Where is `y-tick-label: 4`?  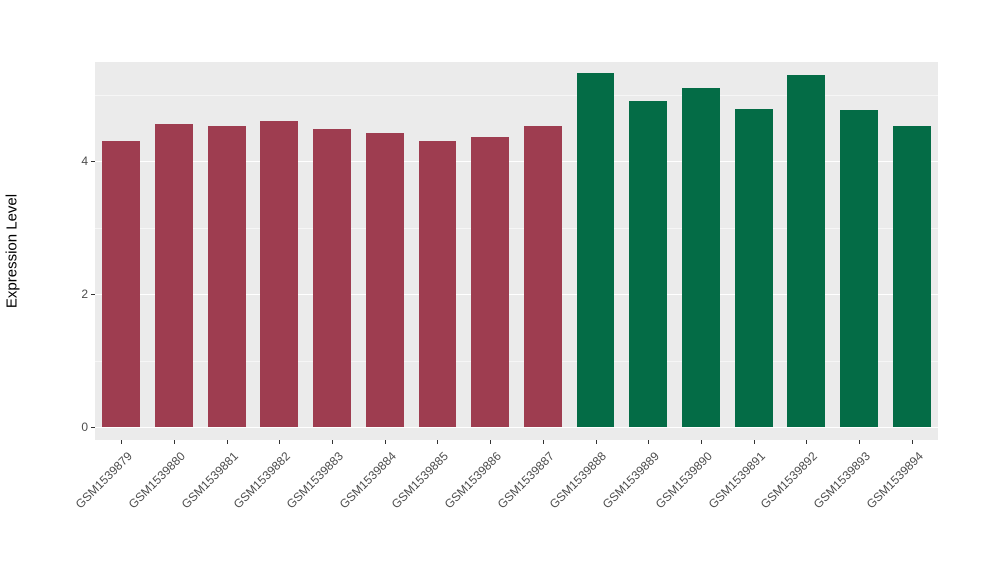 y-tick-label: 4 is located at coordinates (84, 161).